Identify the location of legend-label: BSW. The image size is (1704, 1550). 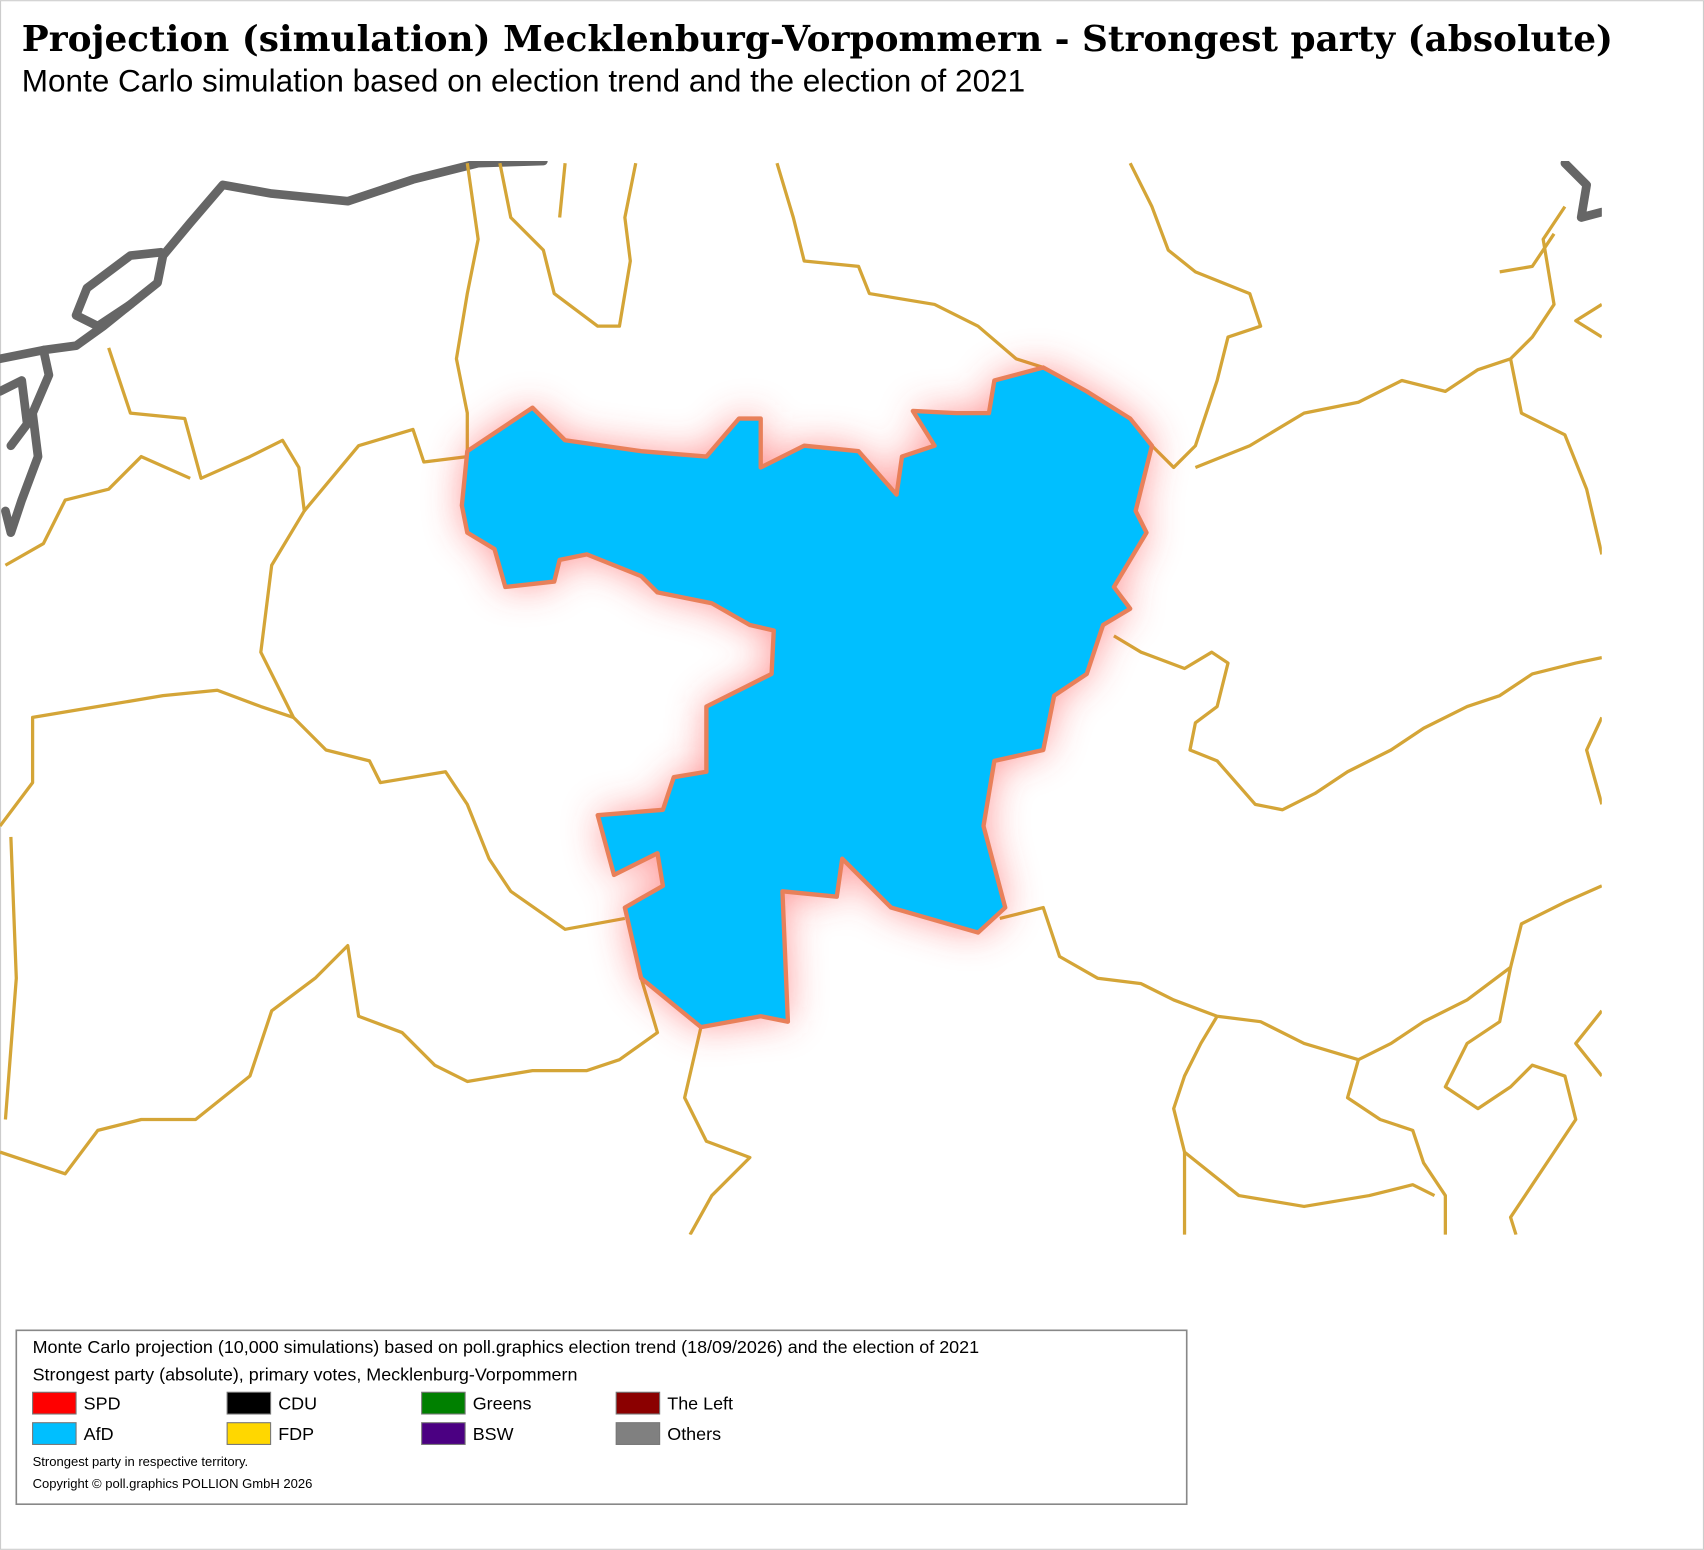
(493, 1434).